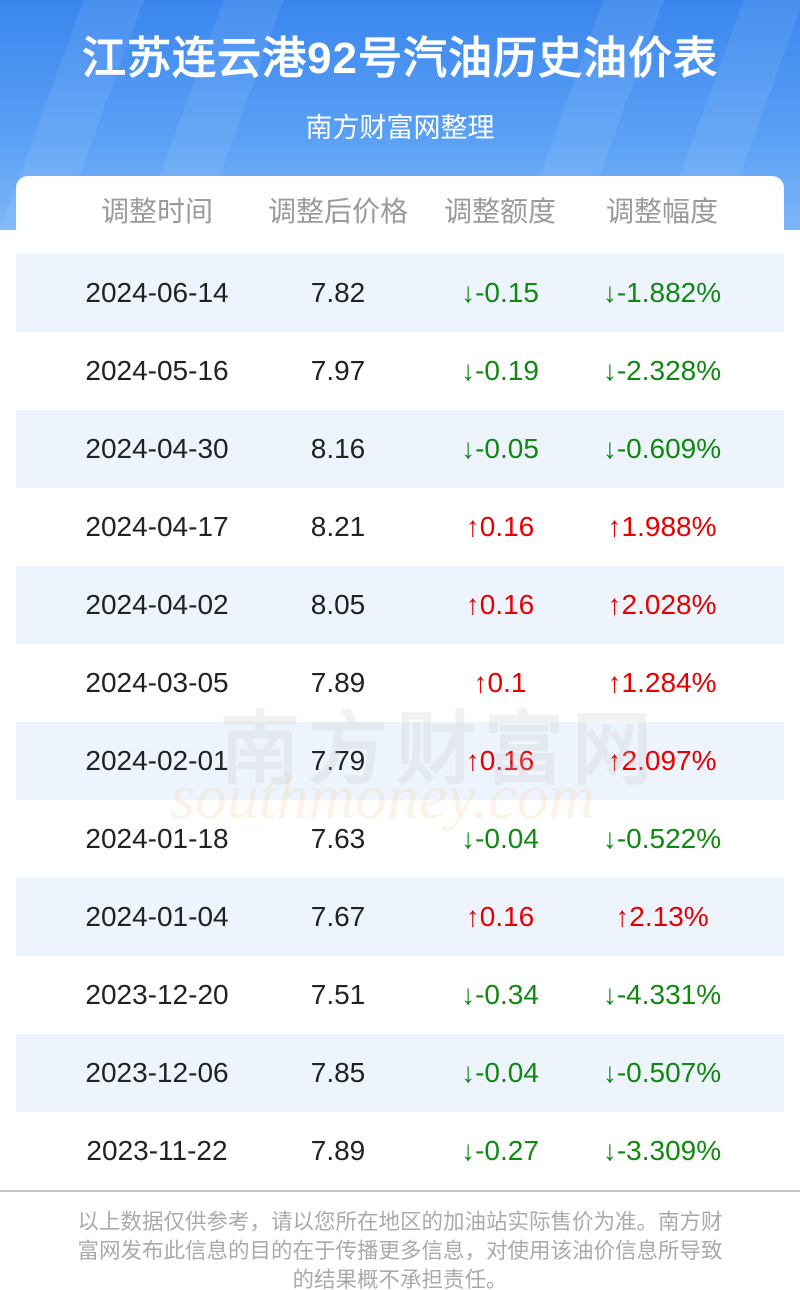 Image resolution: width=800 pixels, height=1290 pixels. Describe the element at coordinates (662, 292) in the screenshot. I see `table-cell: ↓-1.882%` at that location.